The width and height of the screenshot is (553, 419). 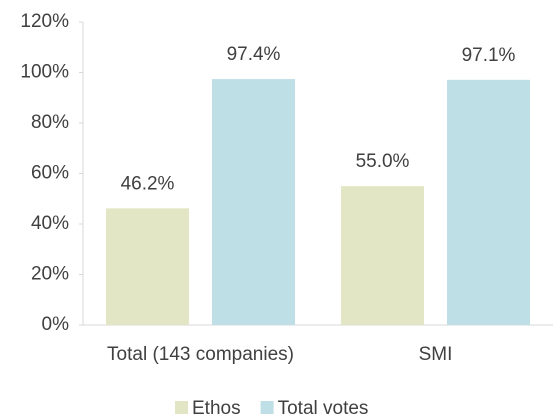 What do you see at coordinates (216, 408) in the screenshot?
I see `legend-label: Ethos` at bounding box center [216, 408].